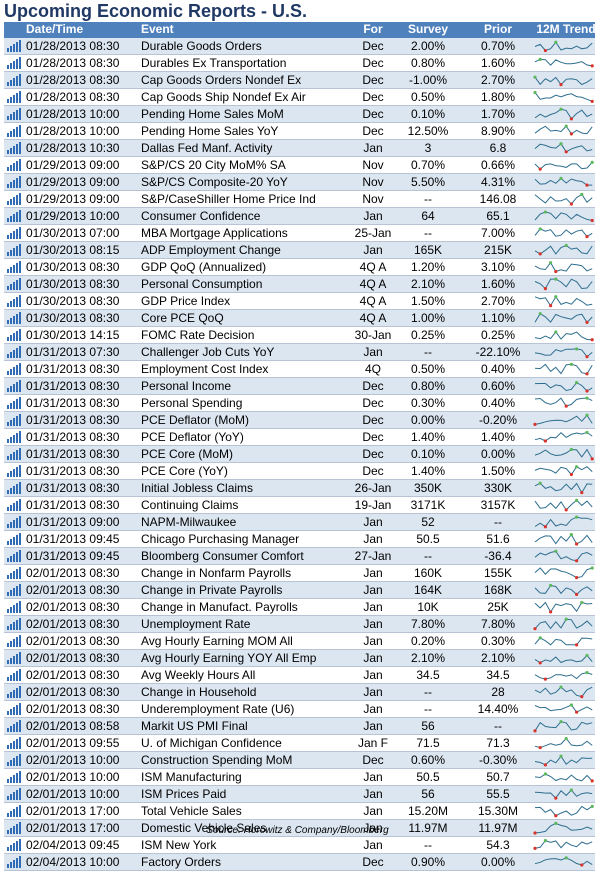 The width and height of the screenshot is (595, 871). I want to click on row-datetime: 01/30/2013 14:15, so click(81, 335).